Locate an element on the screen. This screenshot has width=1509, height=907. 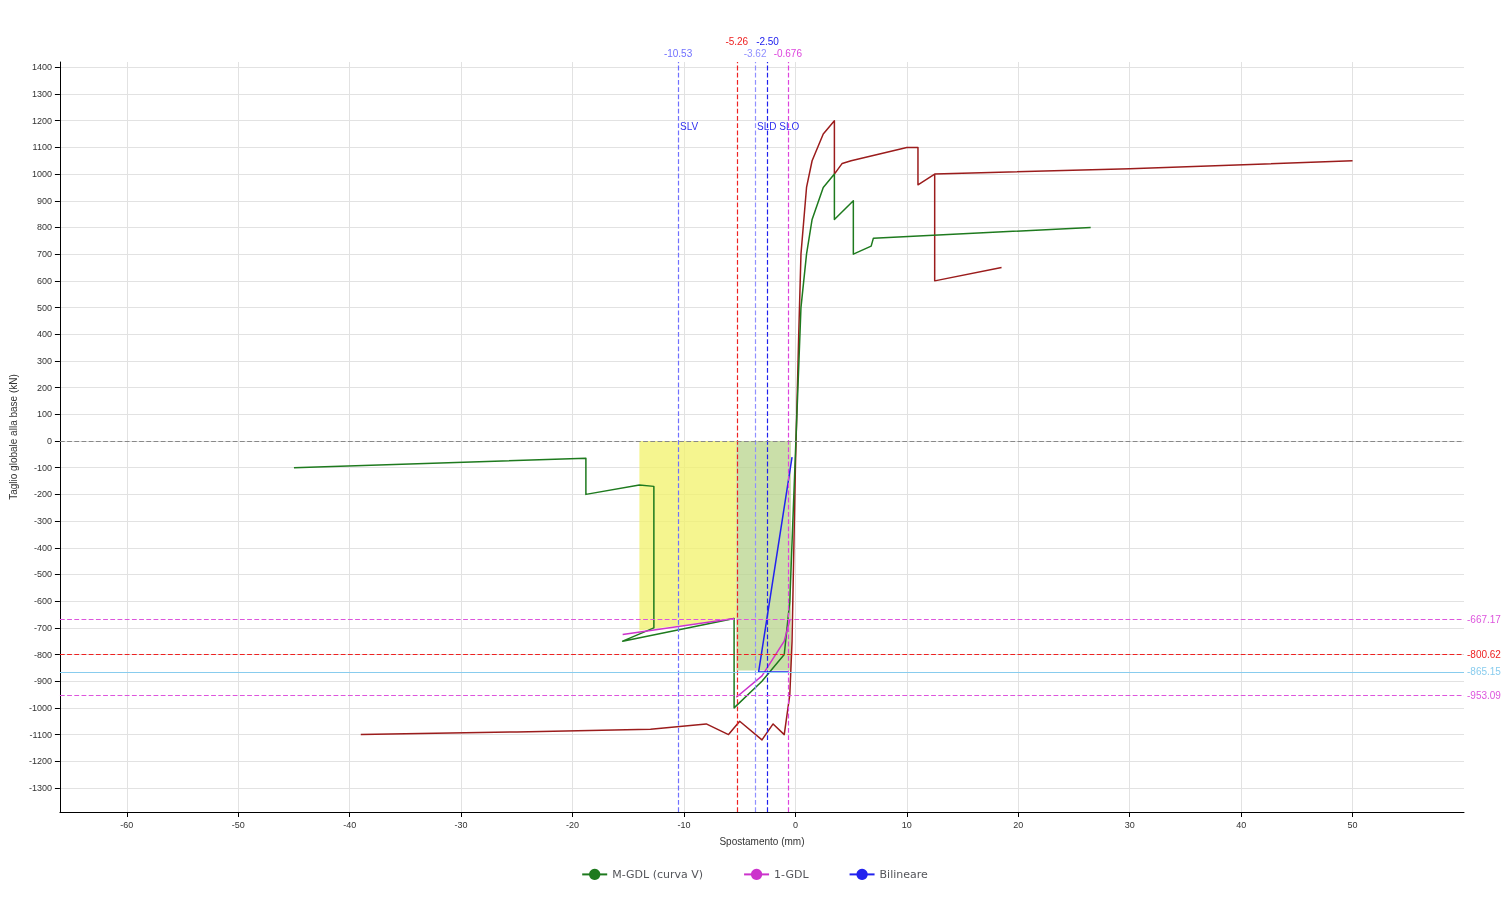
x-tick-label: -60 is located at coordinates (127, 824).